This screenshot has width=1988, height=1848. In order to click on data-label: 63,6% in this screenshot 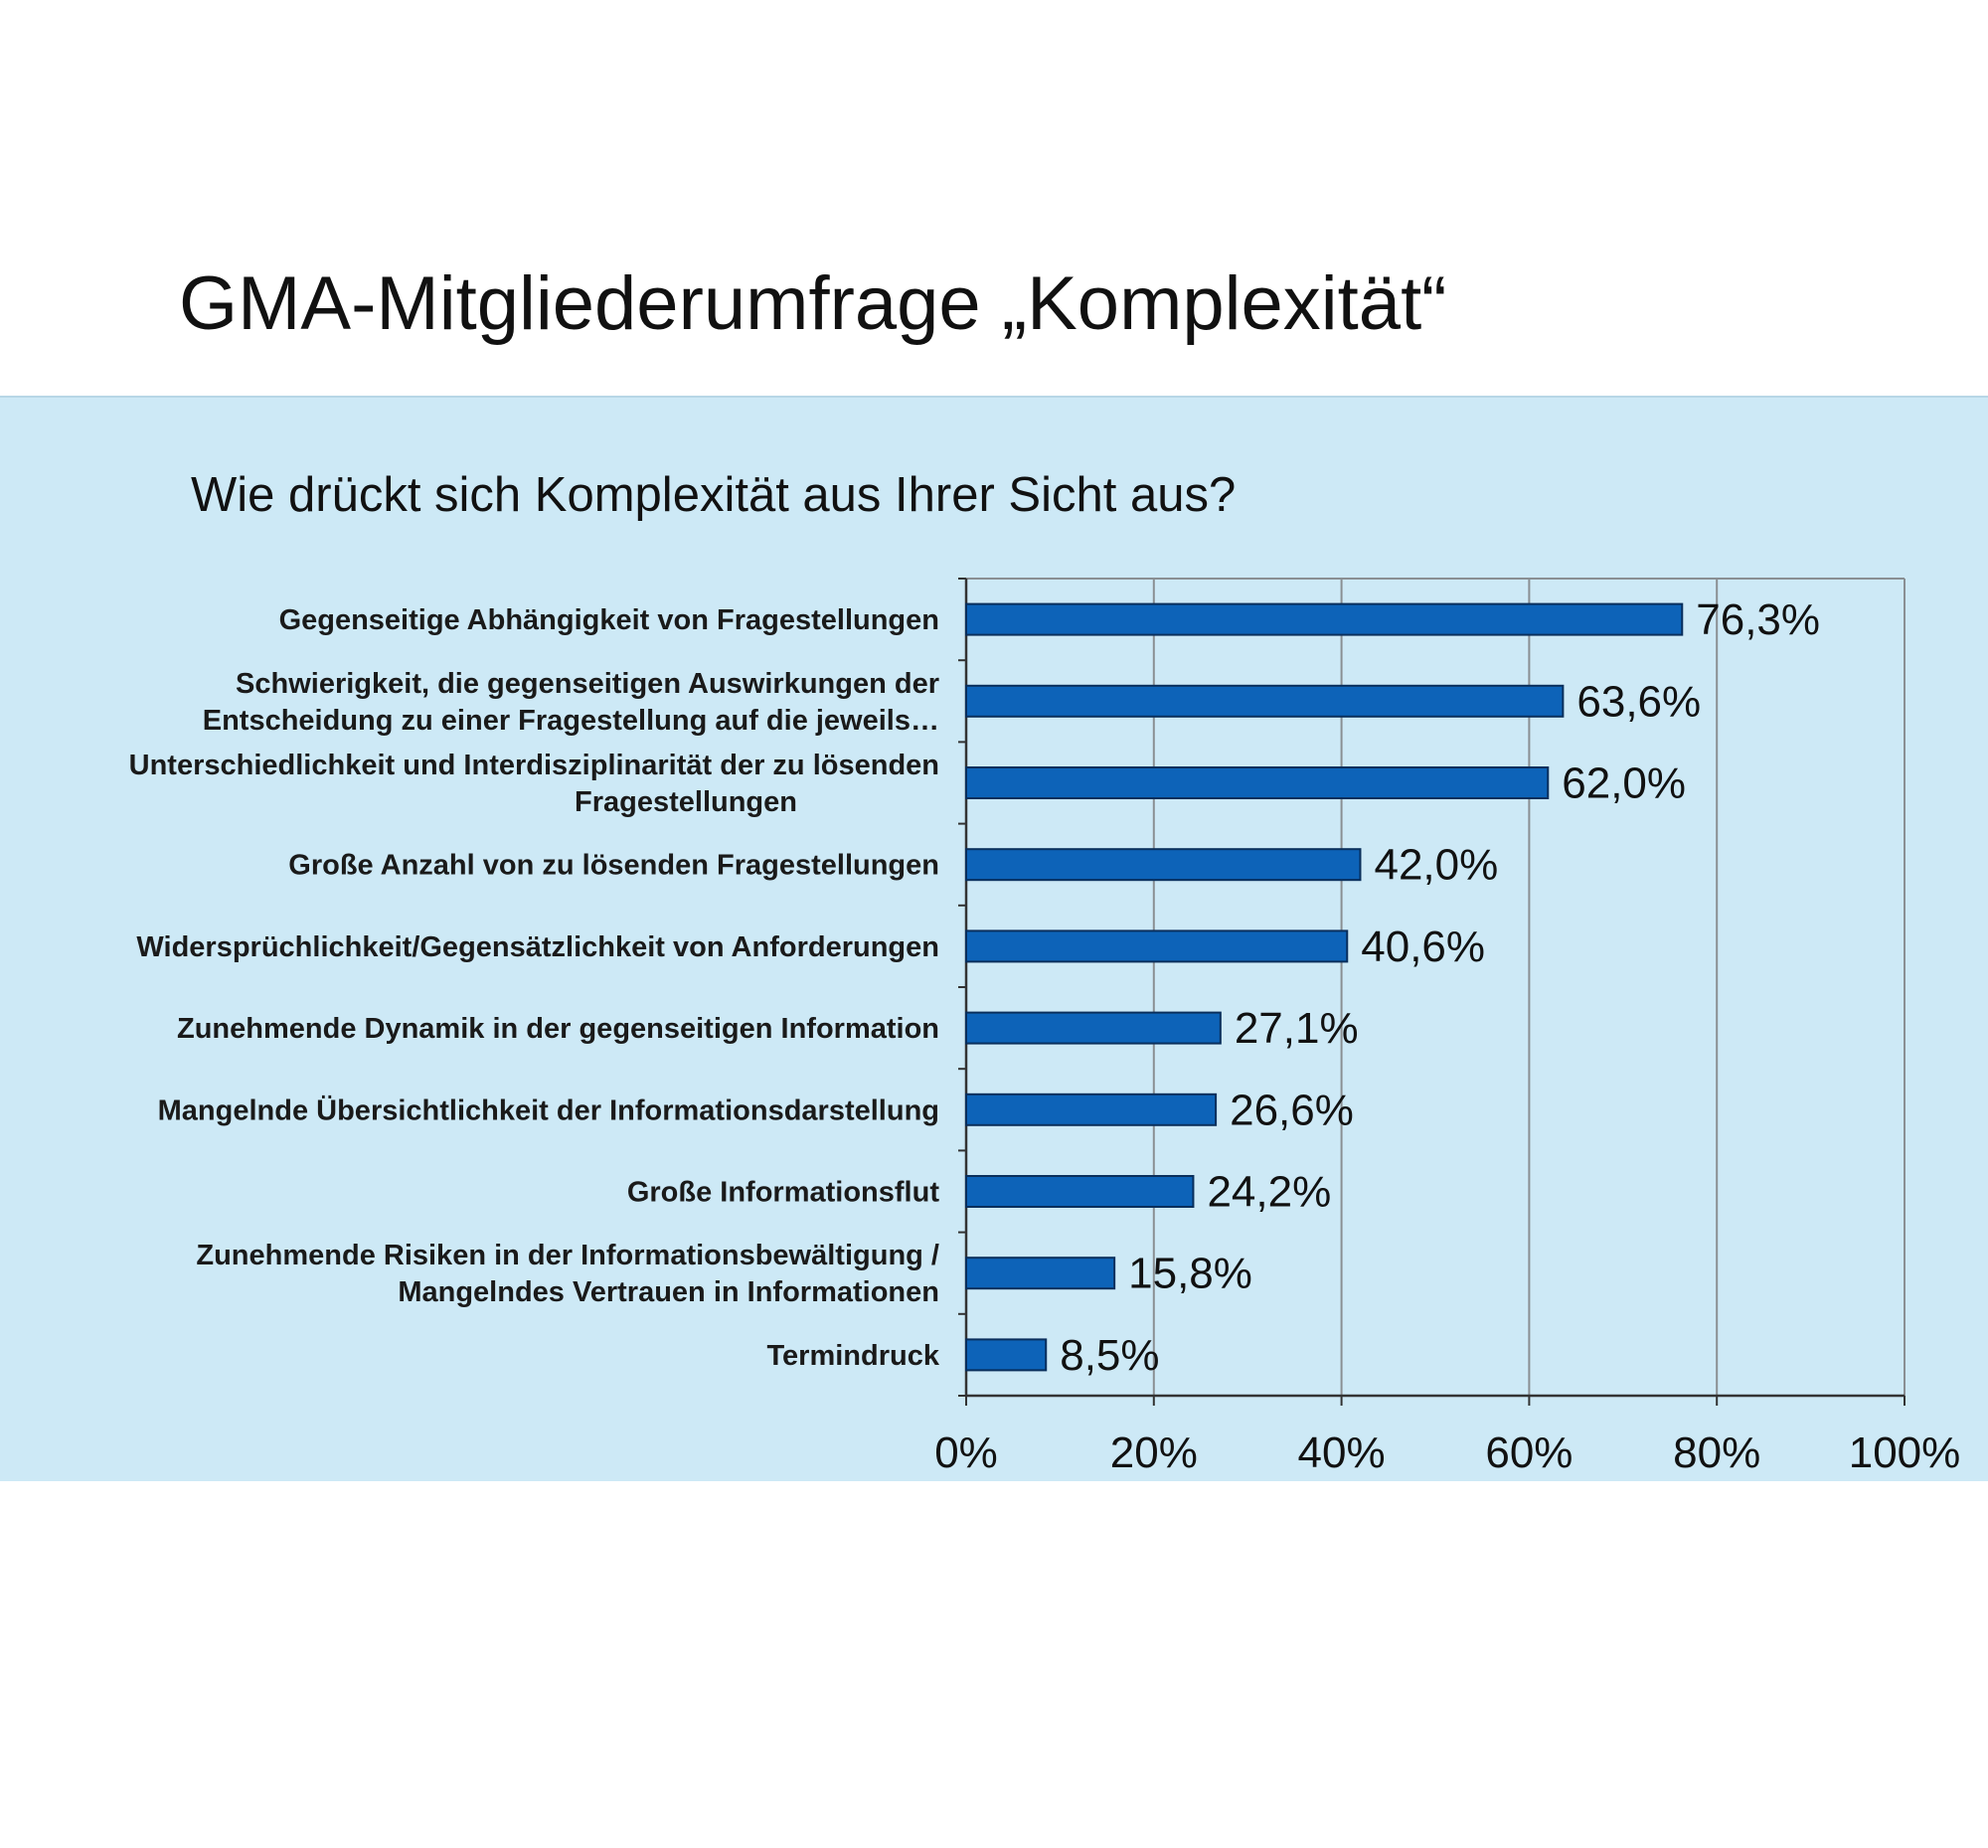, I will do `click(1638, 701)`.